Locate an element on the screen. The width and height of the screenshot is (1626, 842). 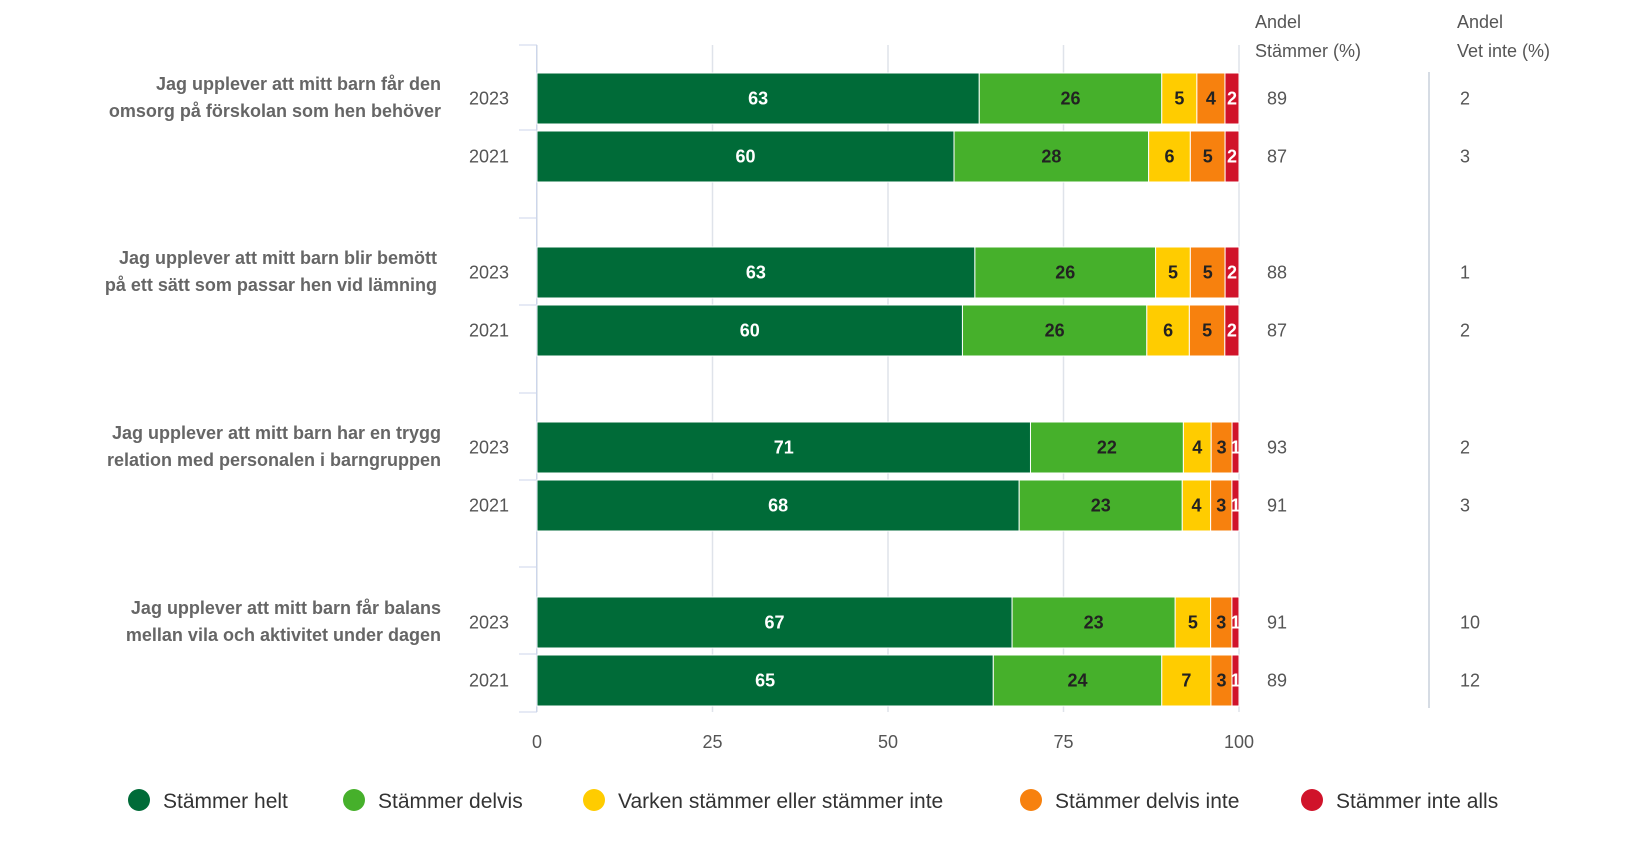
x-tick-label: 50 is located at coordinates (888, 742).